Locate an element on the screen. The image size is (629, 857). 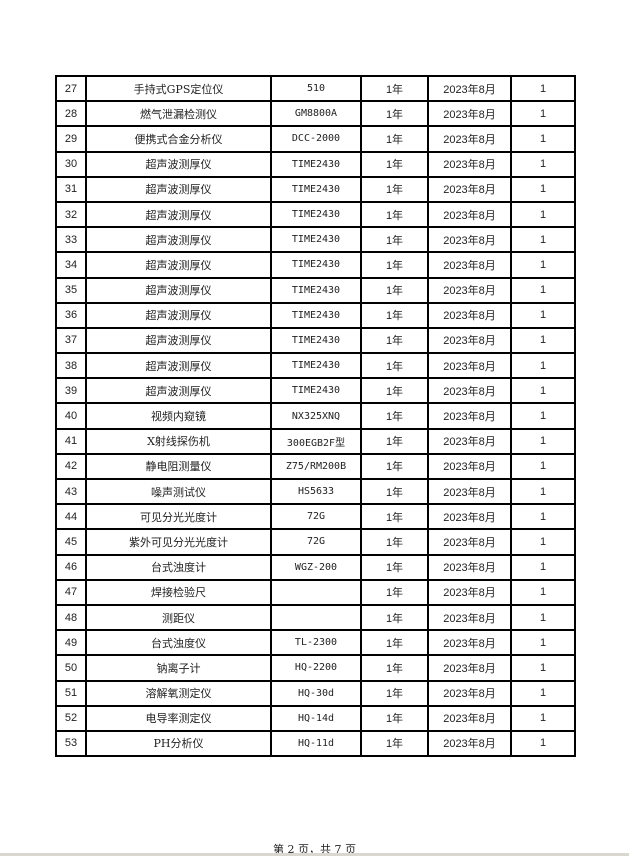
model-cell: Z75/RM200B is located at coordinates (316, 466).